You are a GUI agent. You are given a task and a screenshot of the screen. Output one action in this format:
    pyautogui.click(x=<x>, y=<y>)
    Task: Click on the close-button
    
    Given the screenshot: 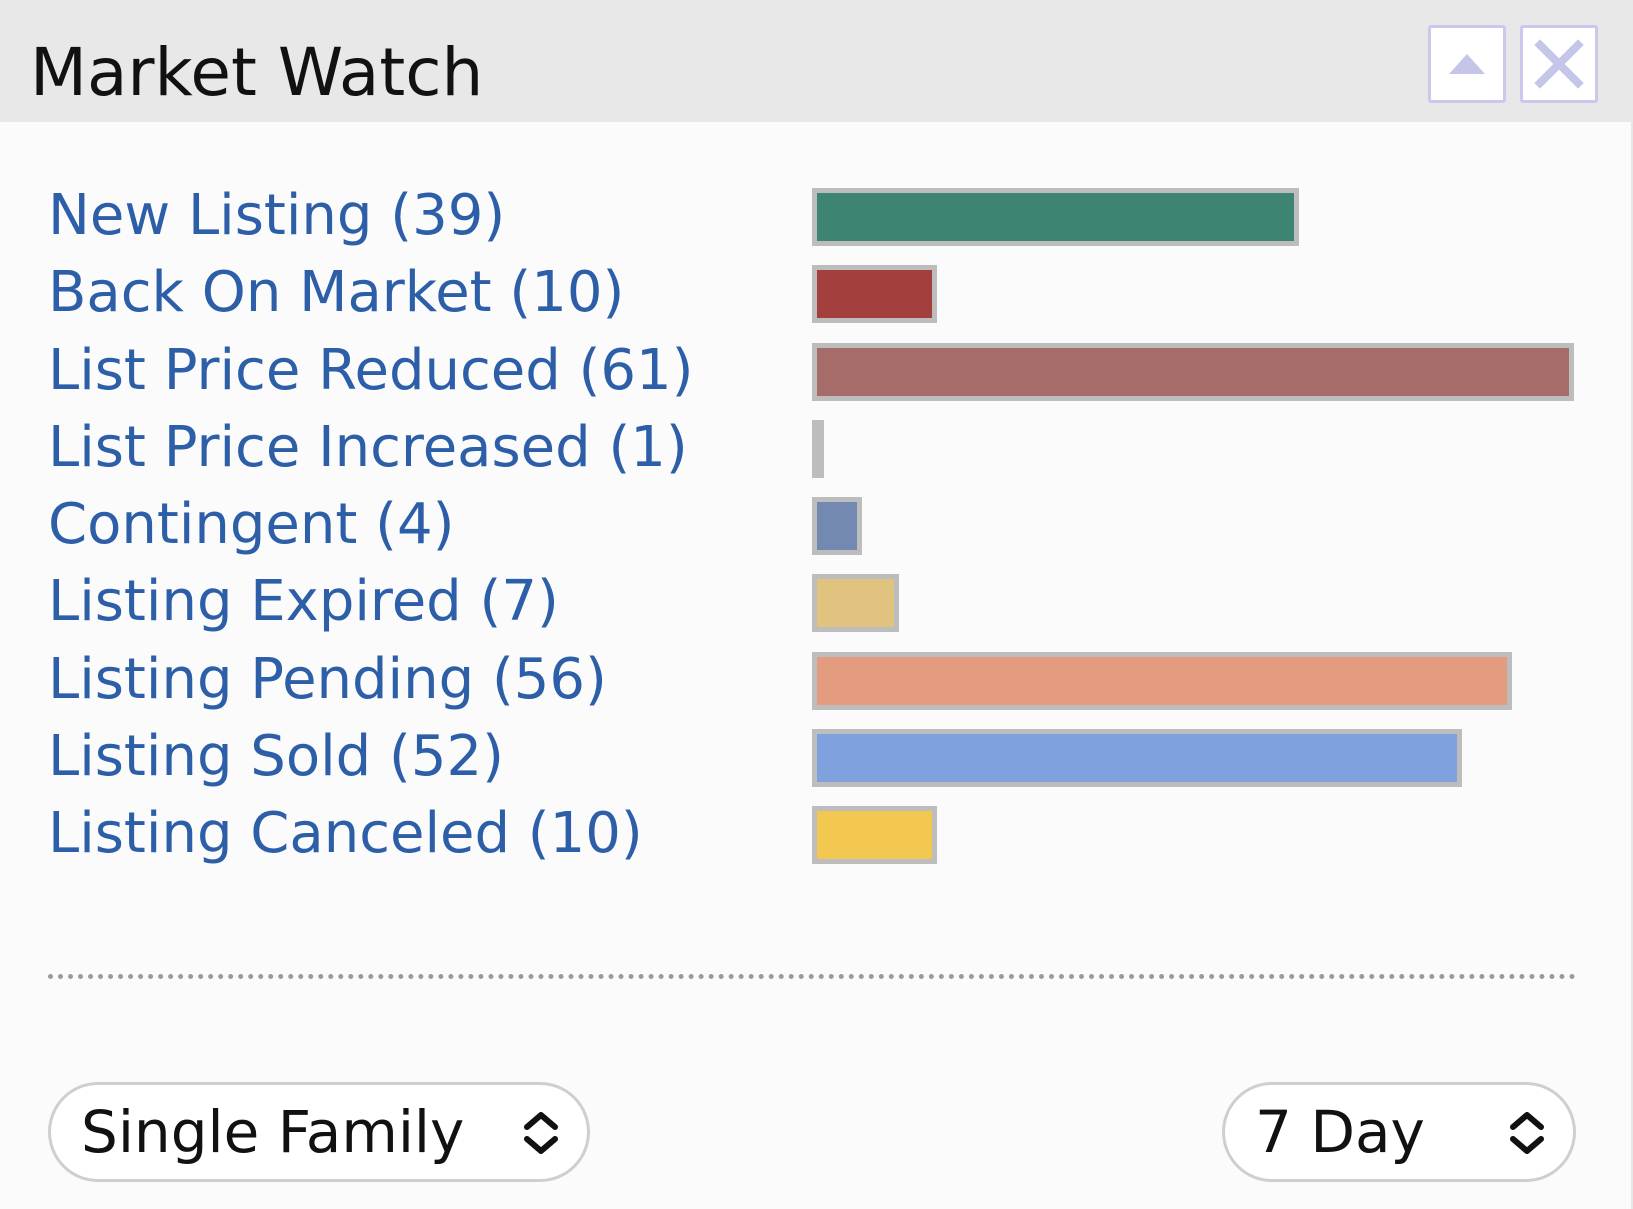 What is the action you would take?
    pyautogui.click(x=1559, y=64)
    